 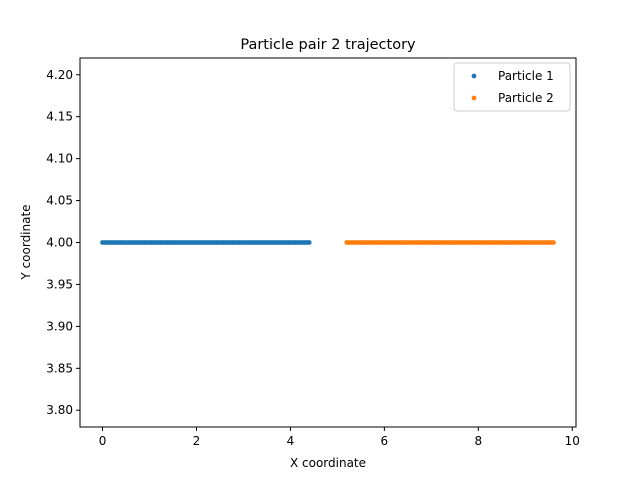 What do you see at coordinates (59, 243) in the screenshot?
I see `y-tick-label: 4.00` at bounding box center [59, 243].